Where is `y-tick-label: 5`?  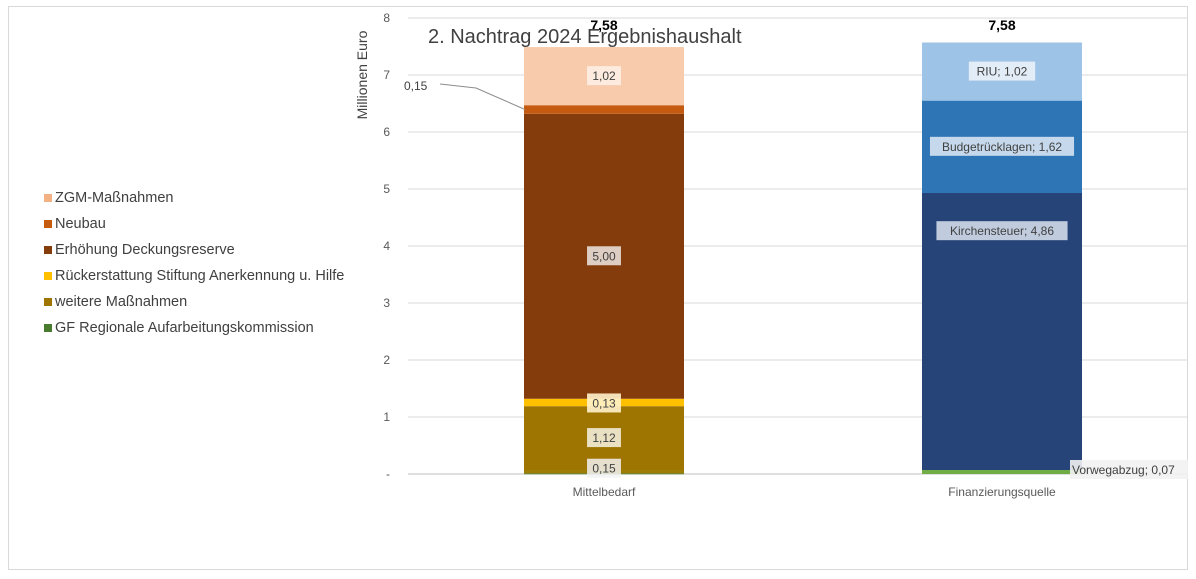
y-tick-label: 5 is located at coordinates (386, 189).